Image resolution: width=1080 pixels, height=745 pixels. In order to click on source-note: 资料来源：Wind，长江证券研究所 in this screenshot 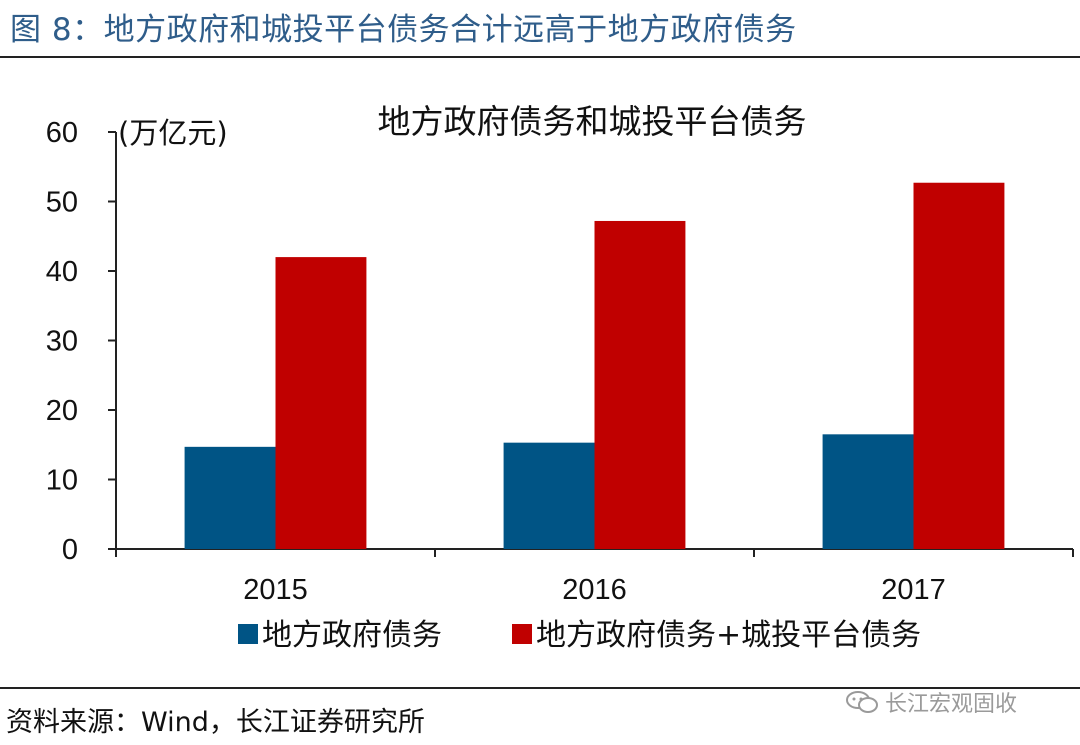, I will do `click(215, 722)`.